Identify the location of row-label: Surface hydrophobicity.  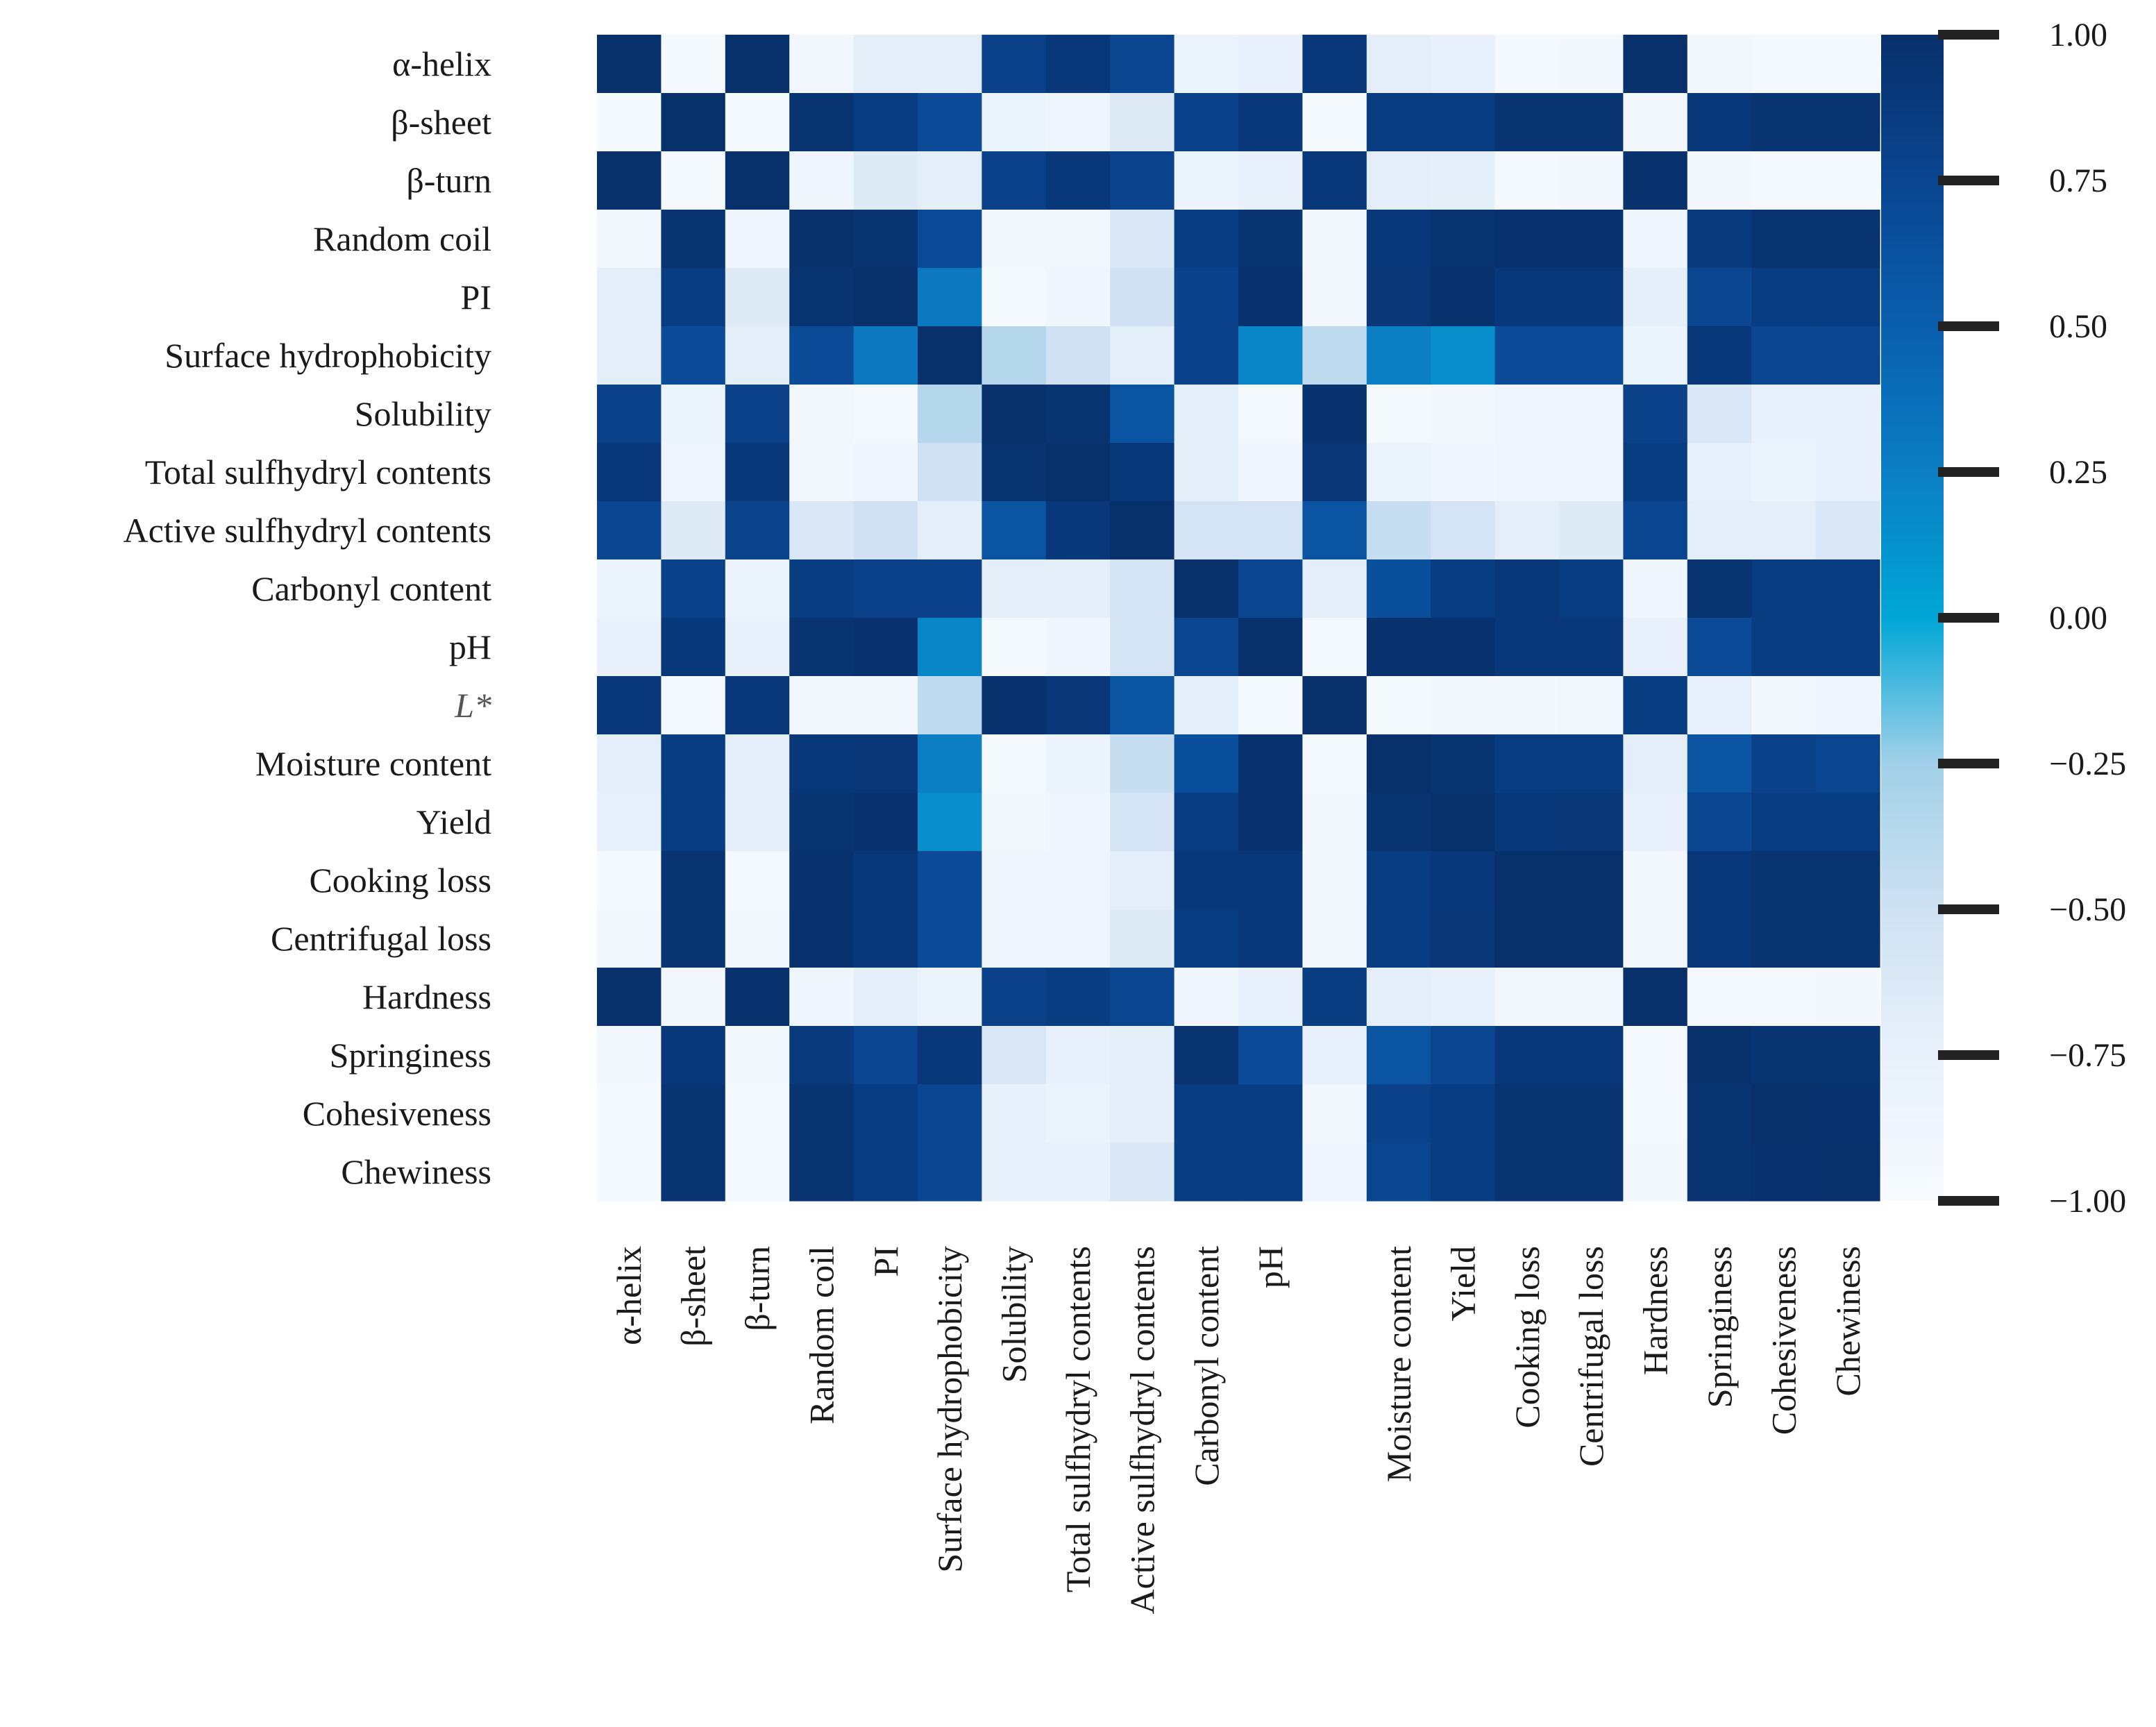
(328, 356).